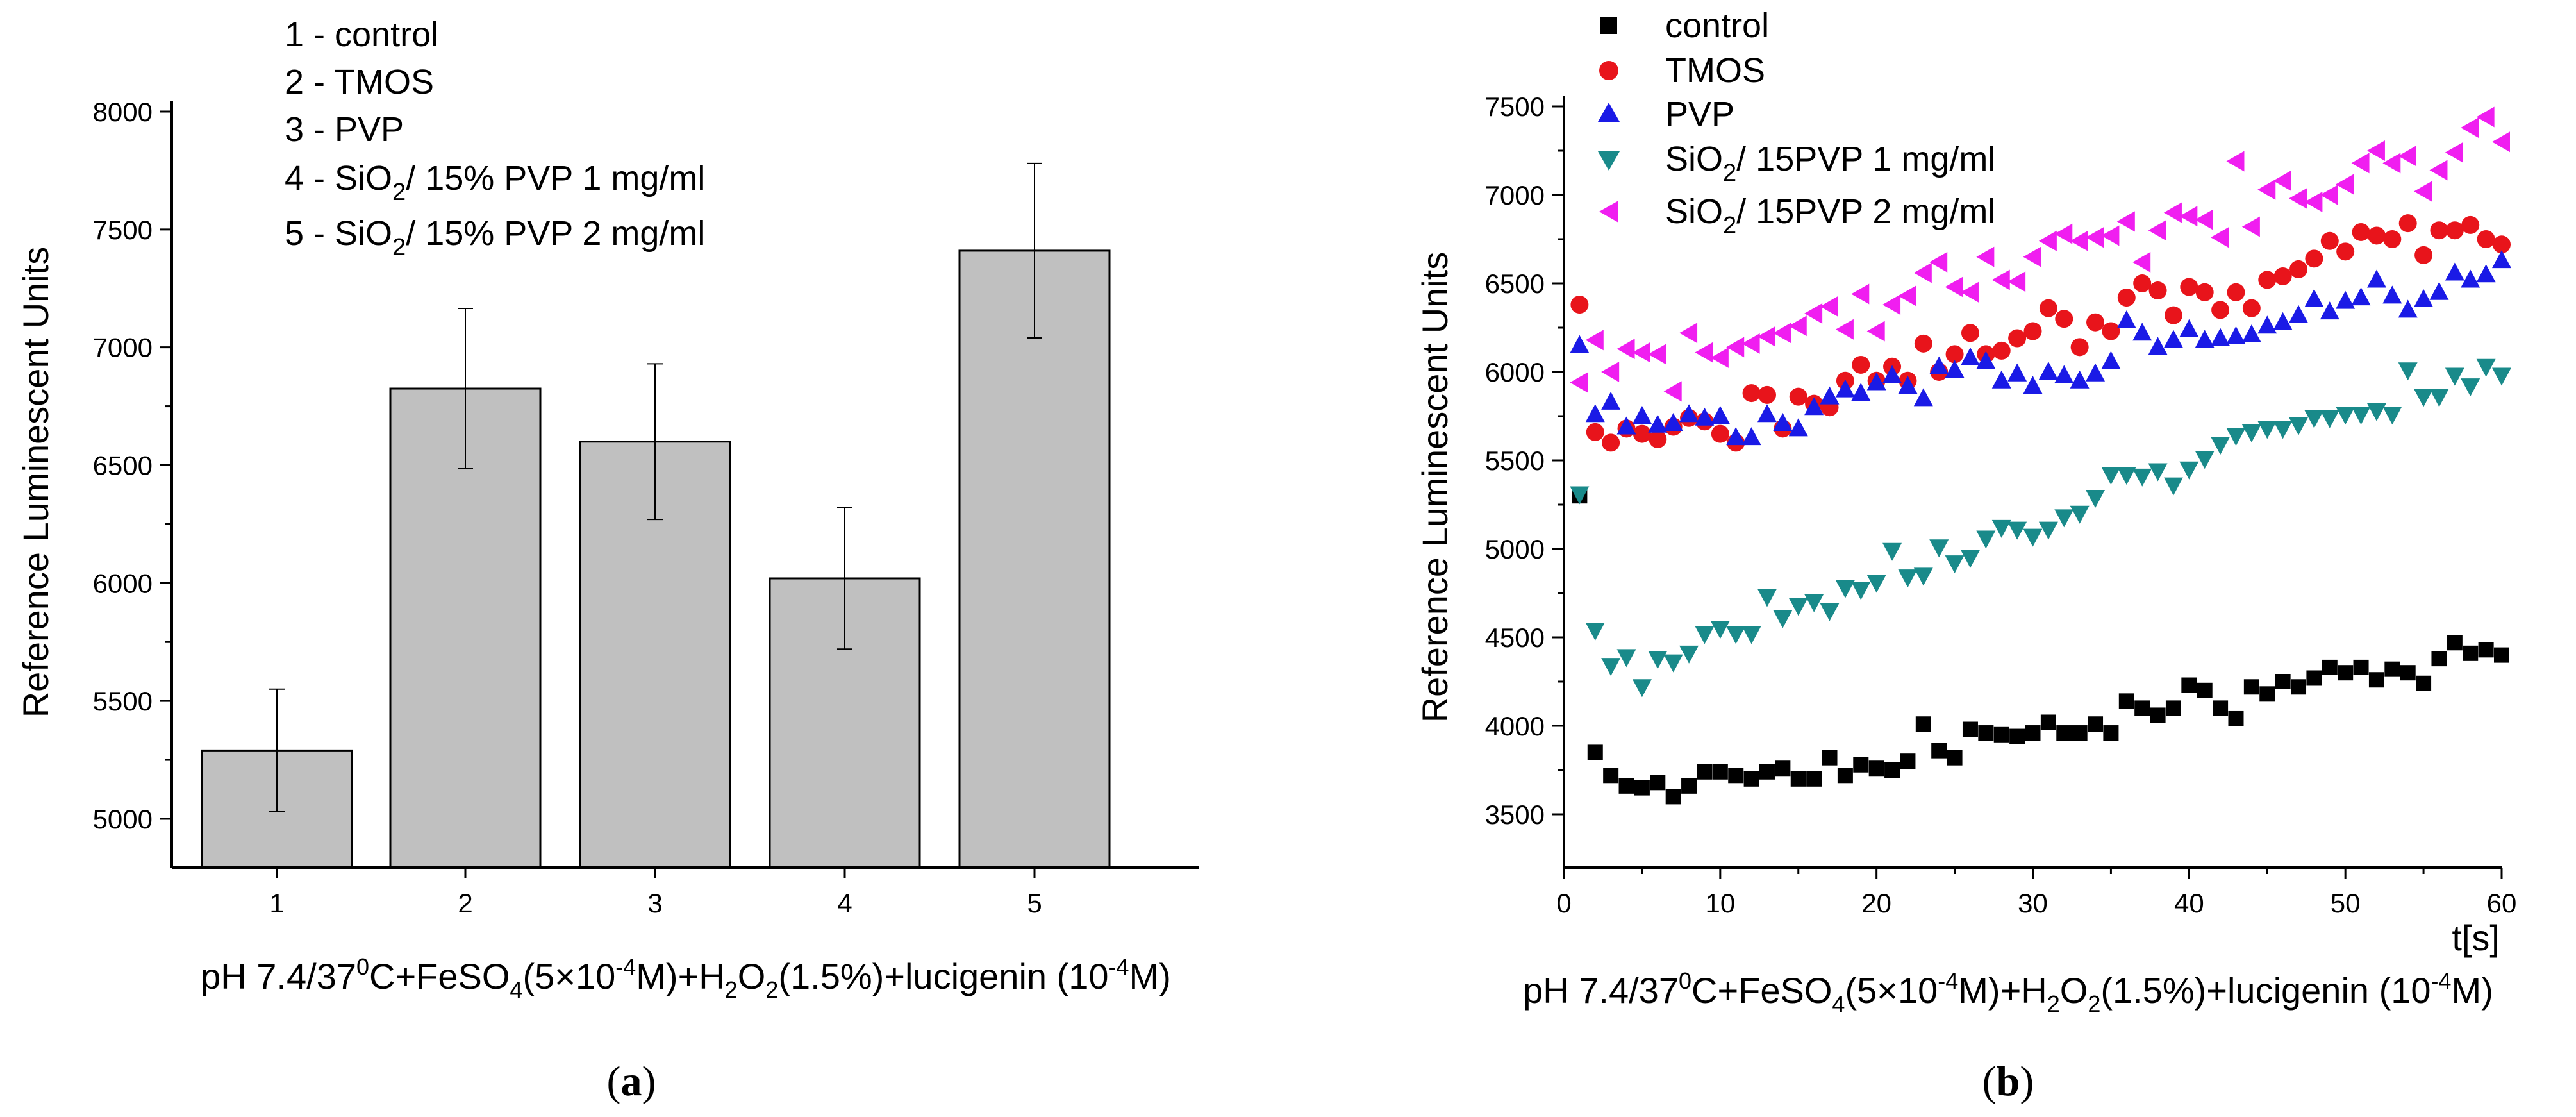 The image size is (2576, 1117). I want to click on x-tick-label: 30, so click(2033, 903).